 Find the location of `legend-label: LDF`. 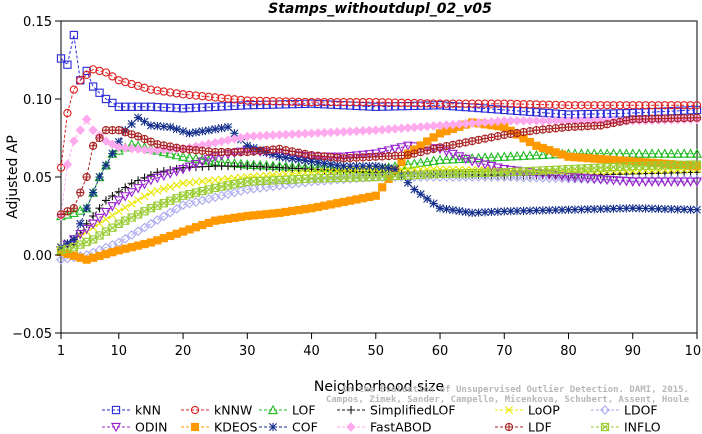

legend-label: LDF is located at coordinates (540, 427).